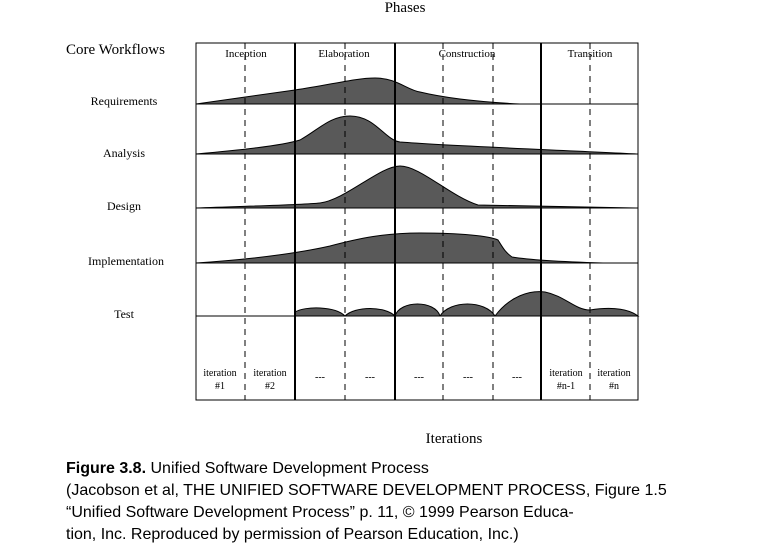 This screenshot has height=548, width=764. What do you see at coordinates (344, 54) in the screenshot?
I see `phase-label-elaboration: Elaboration` at bounding box center [344, 54].